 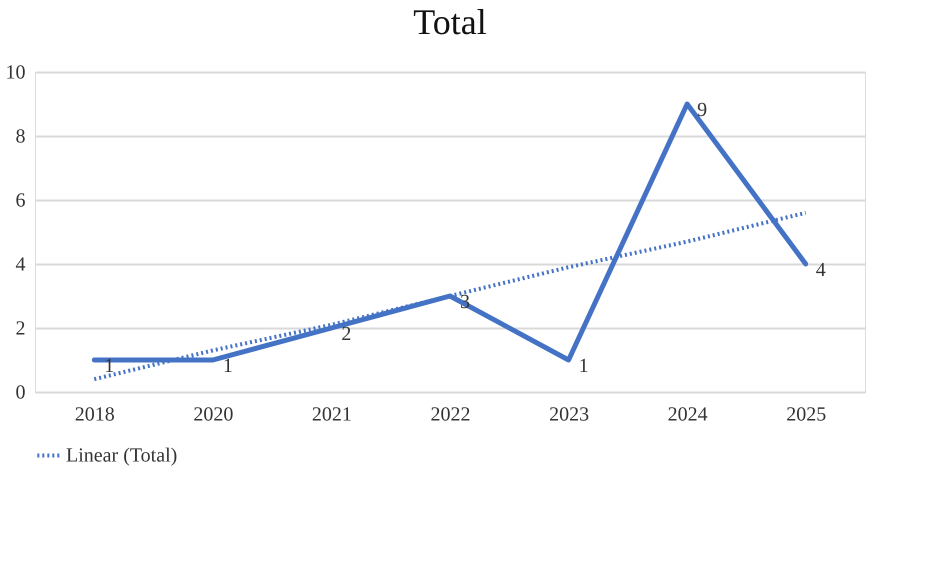 I want to click on y-tick-label: 6, so click(x=21, y=201).